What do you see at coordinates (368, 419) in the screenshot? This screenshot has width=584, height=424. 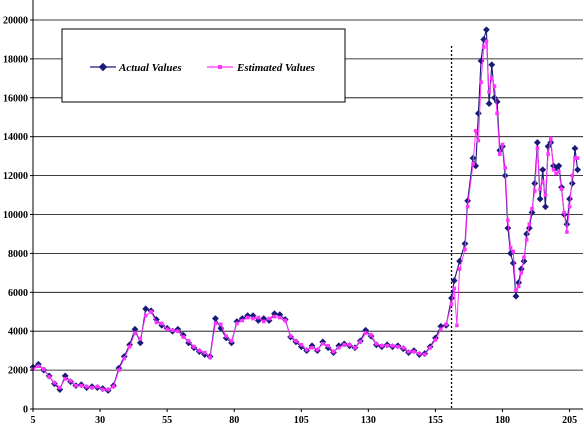 I see `x-tick-label: 130` at bounding box center [368, 419].